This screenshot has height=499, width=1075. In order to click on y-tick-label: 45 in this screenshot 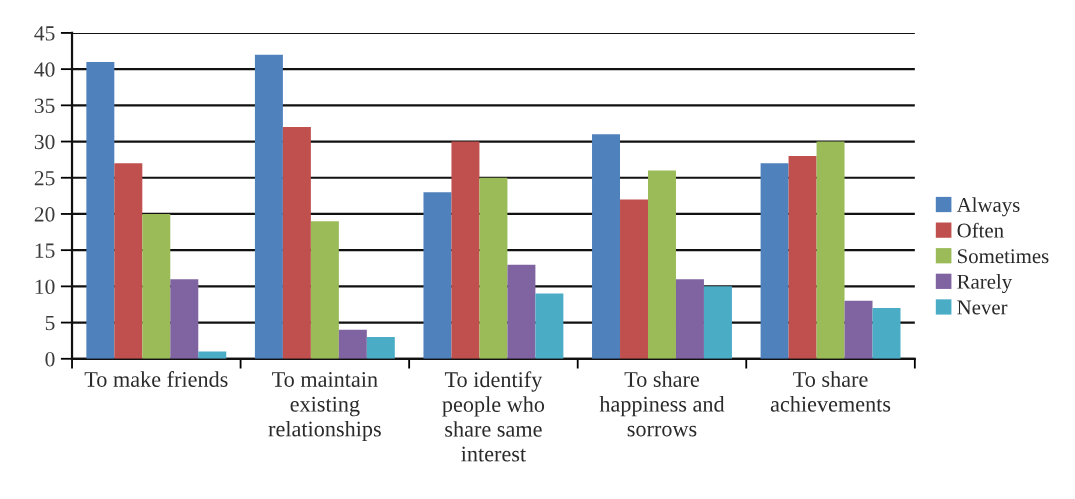, I will do `click(44, 33)`.